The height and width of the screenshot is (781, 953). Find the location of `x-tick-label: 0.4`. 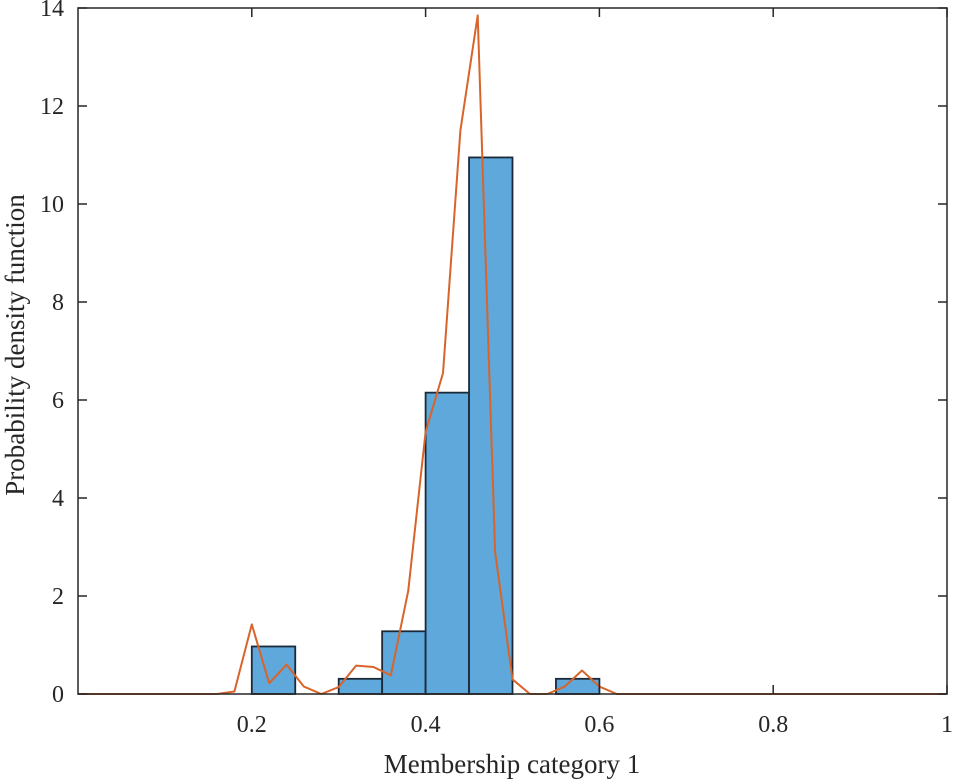

x-tick-label: 0.4 is located at coordinates (426, 725).